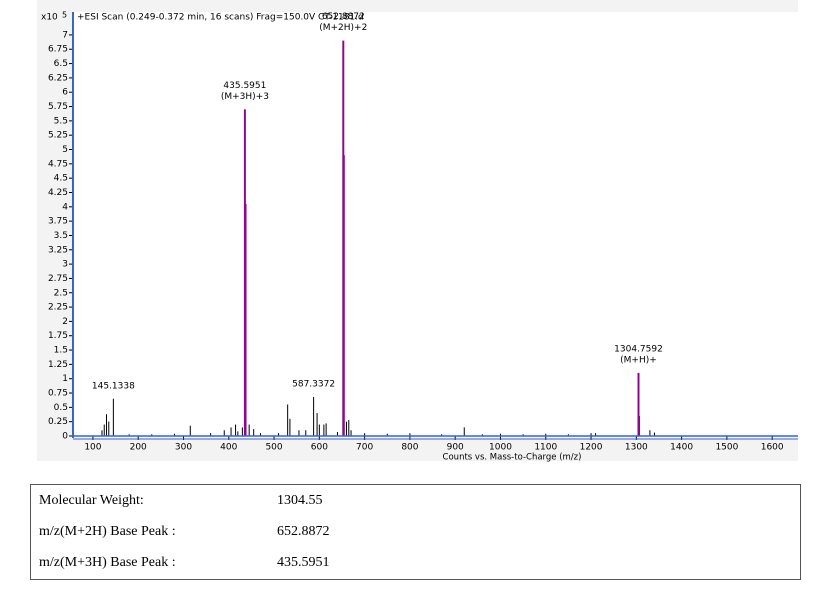 The height and width of the screenshot is (599, 827). I want to click on x-tick-label: 100, so click(92, 448).